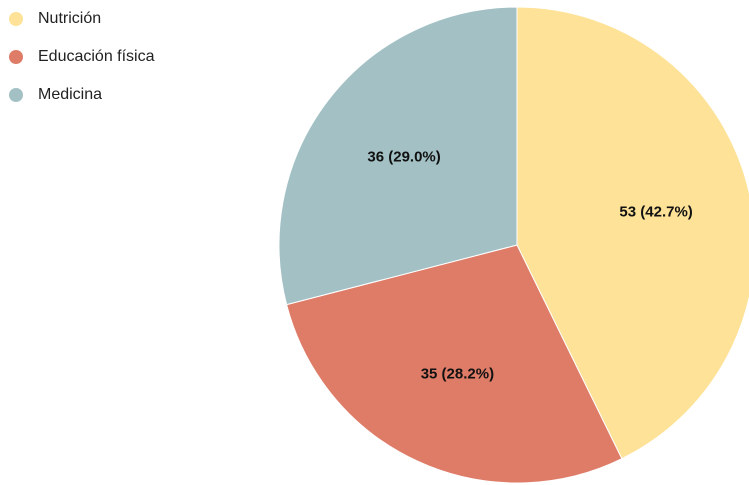 The height and width of the screenshot is (485, 749). What do you see at coordinates (69, 18) in the screenshot?
I see `legend-label: Nutrición` at bounding box center [69, 18].